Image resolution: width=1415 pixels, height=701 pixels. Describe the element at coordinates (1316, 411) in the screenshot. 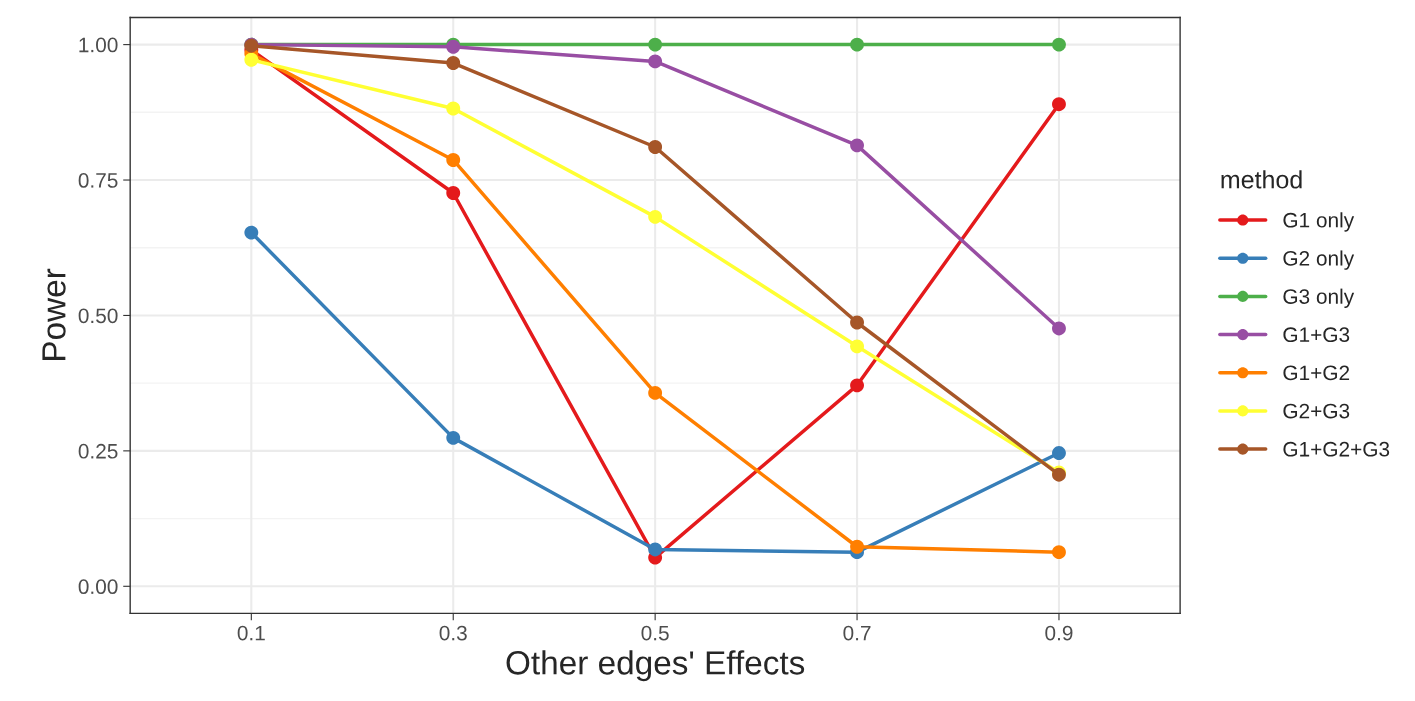

I see `legend-label: G2+G3` at that location.